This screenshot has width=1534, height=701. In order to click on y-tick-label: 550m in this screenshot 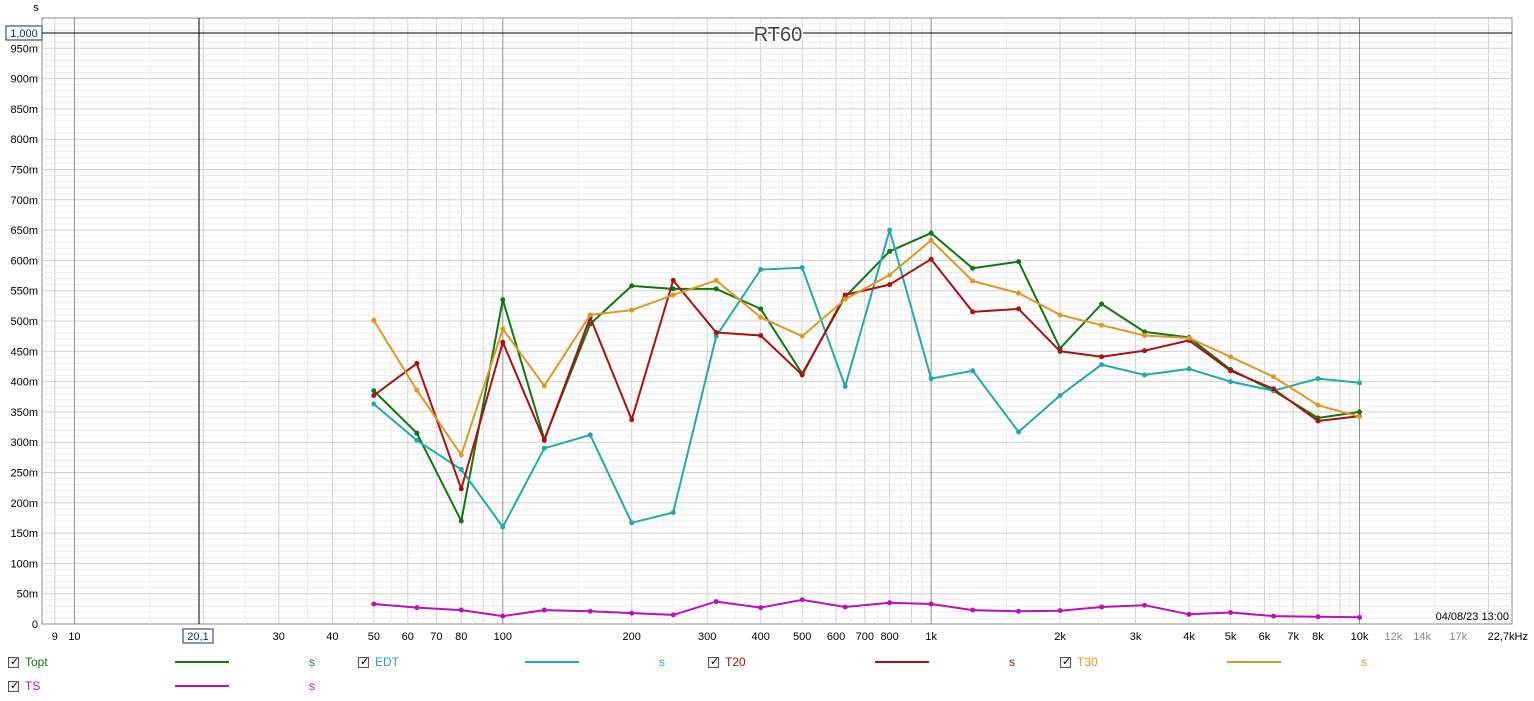, I will do `click(24, 292)`.